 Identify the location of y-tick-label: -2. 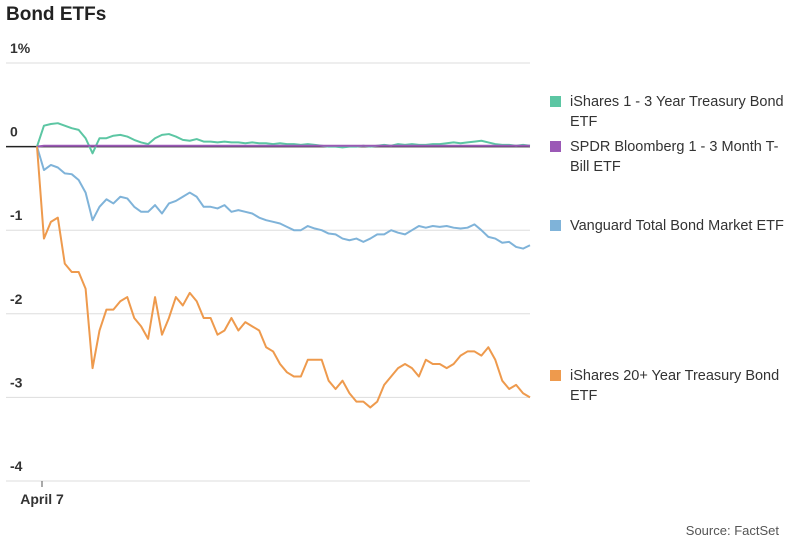
(16, 299).